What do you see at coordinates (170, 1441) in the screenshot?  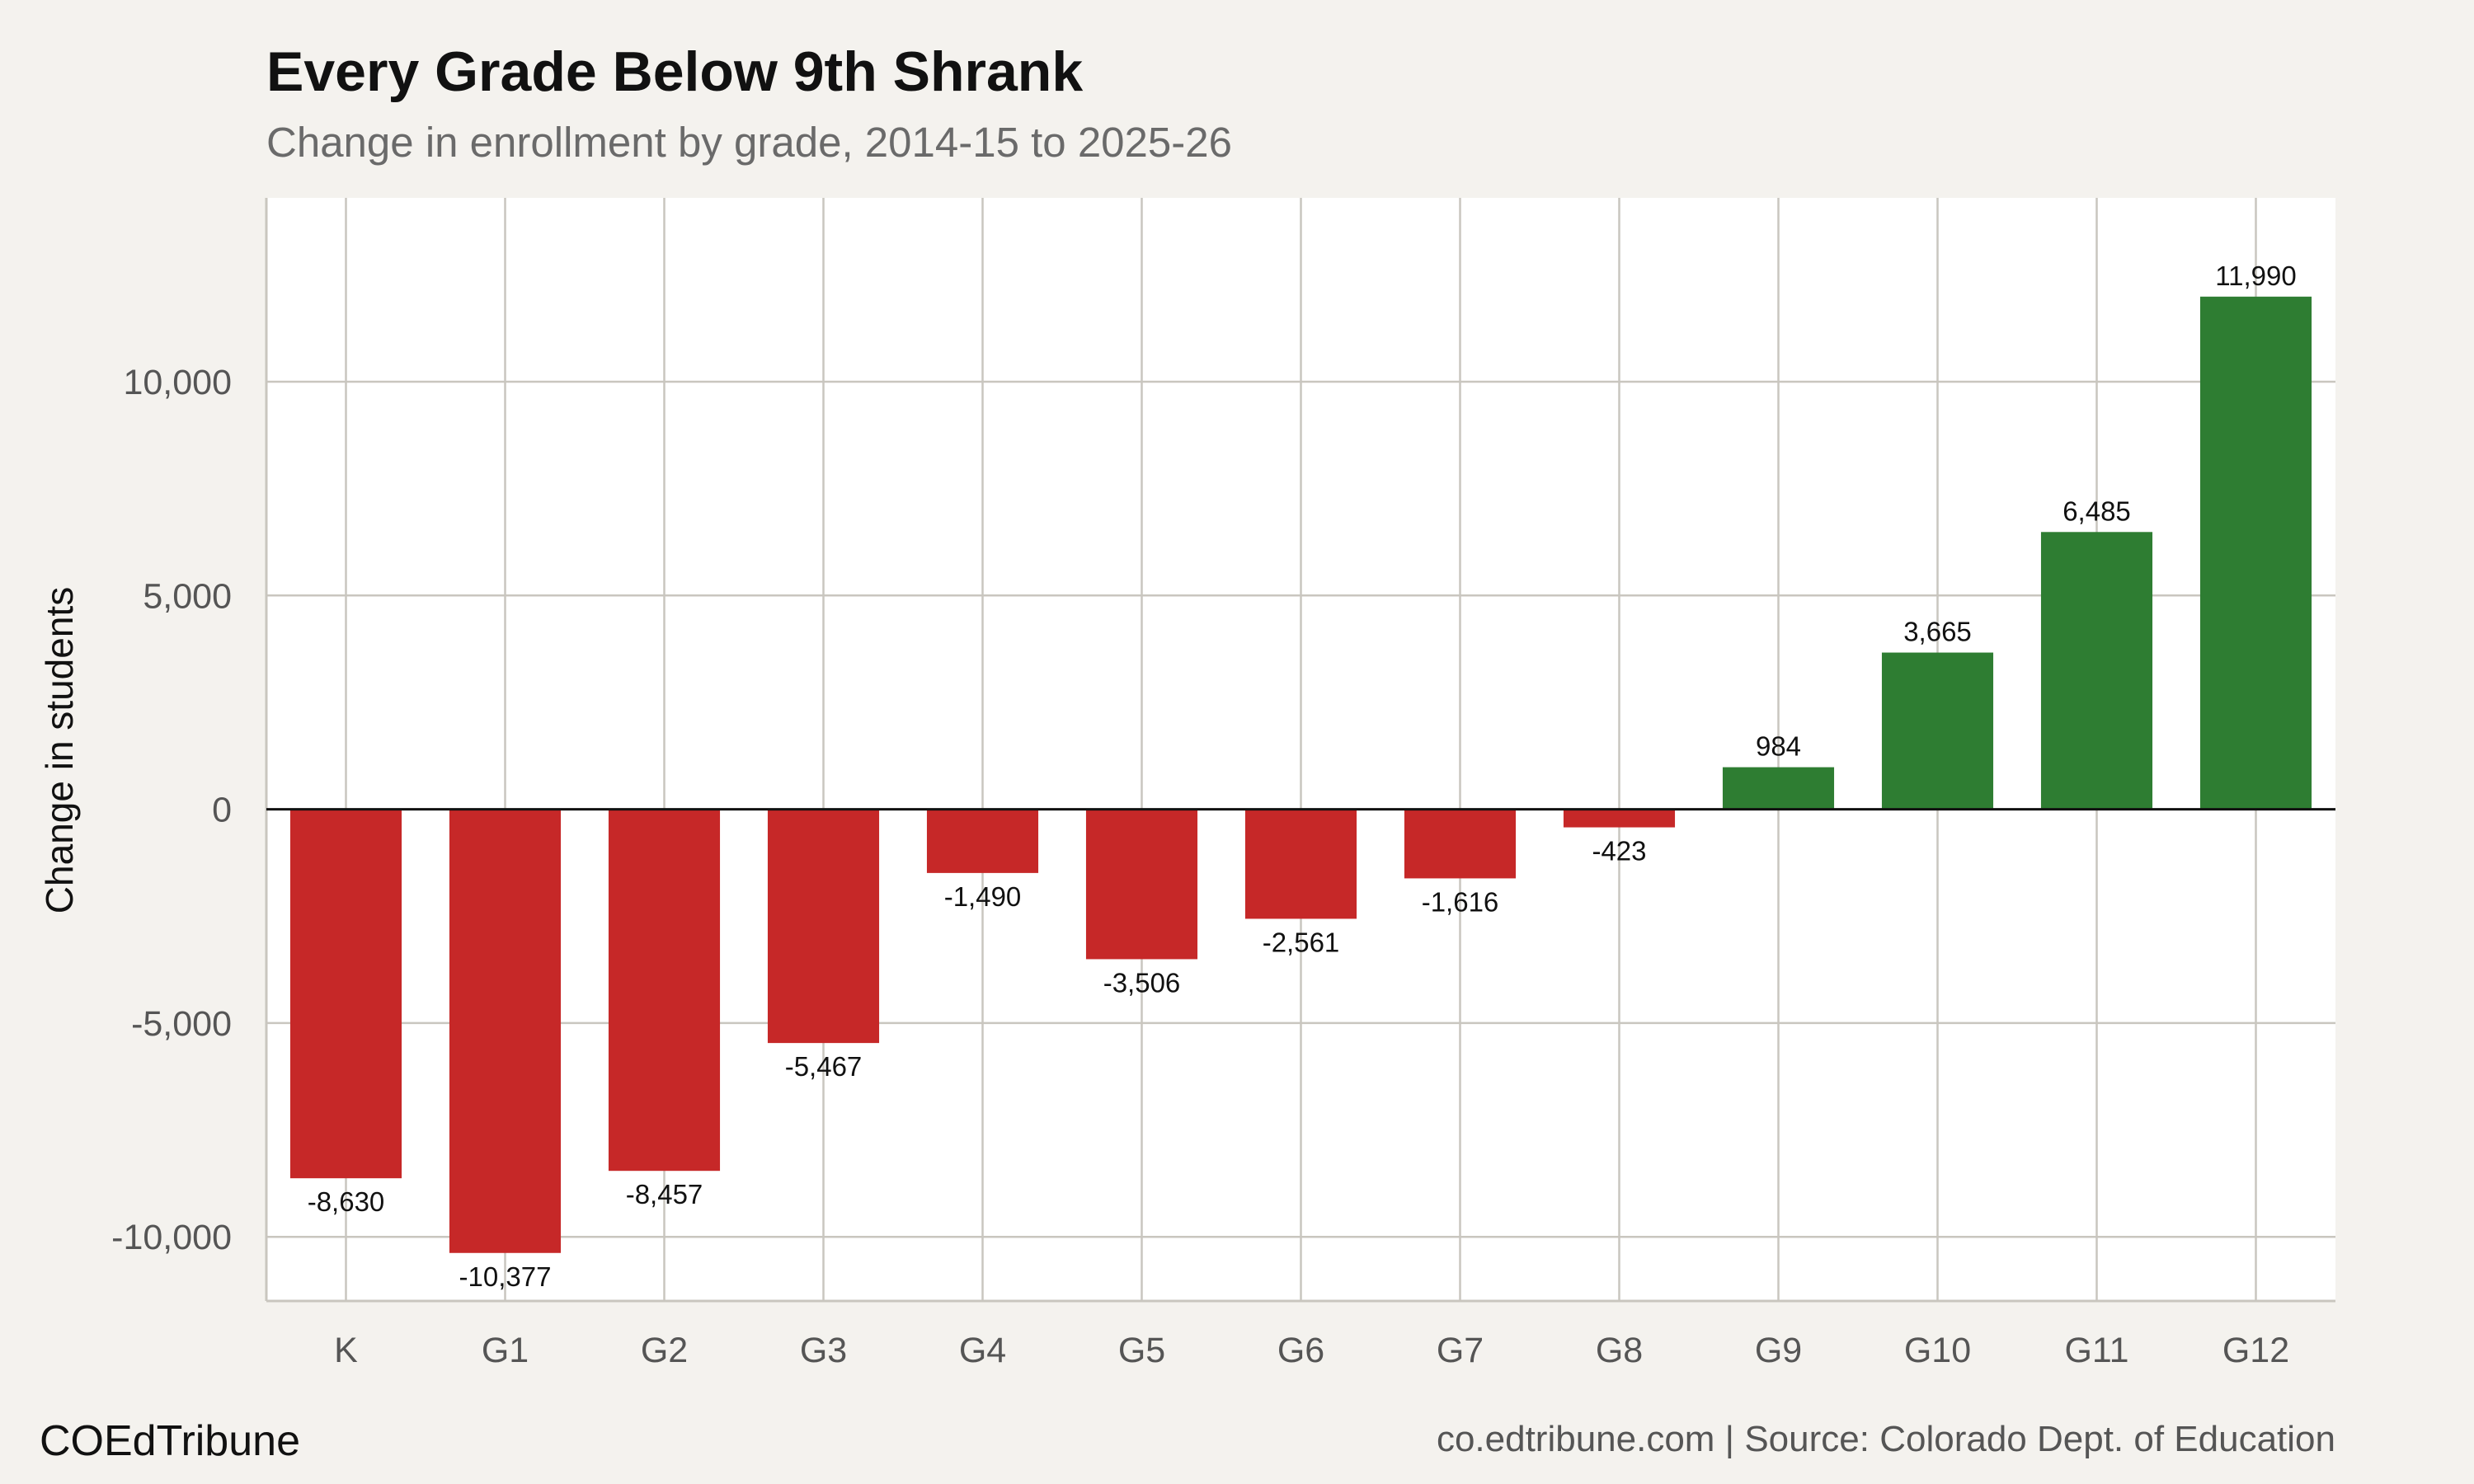 I see `brand-logo: COEdTribune` at bounding box center [170, 1441].